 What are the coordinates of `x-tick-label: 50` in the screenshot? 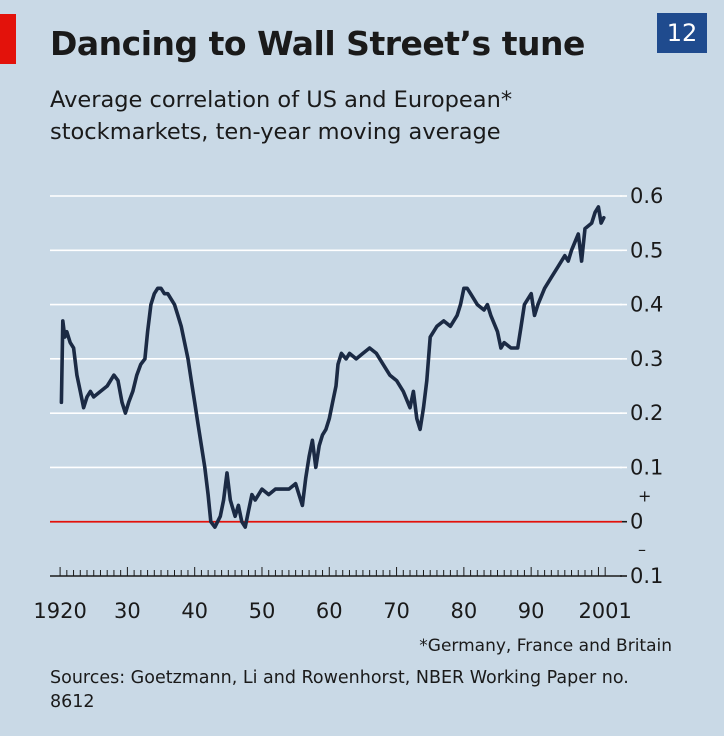 It's located at (262, 611).